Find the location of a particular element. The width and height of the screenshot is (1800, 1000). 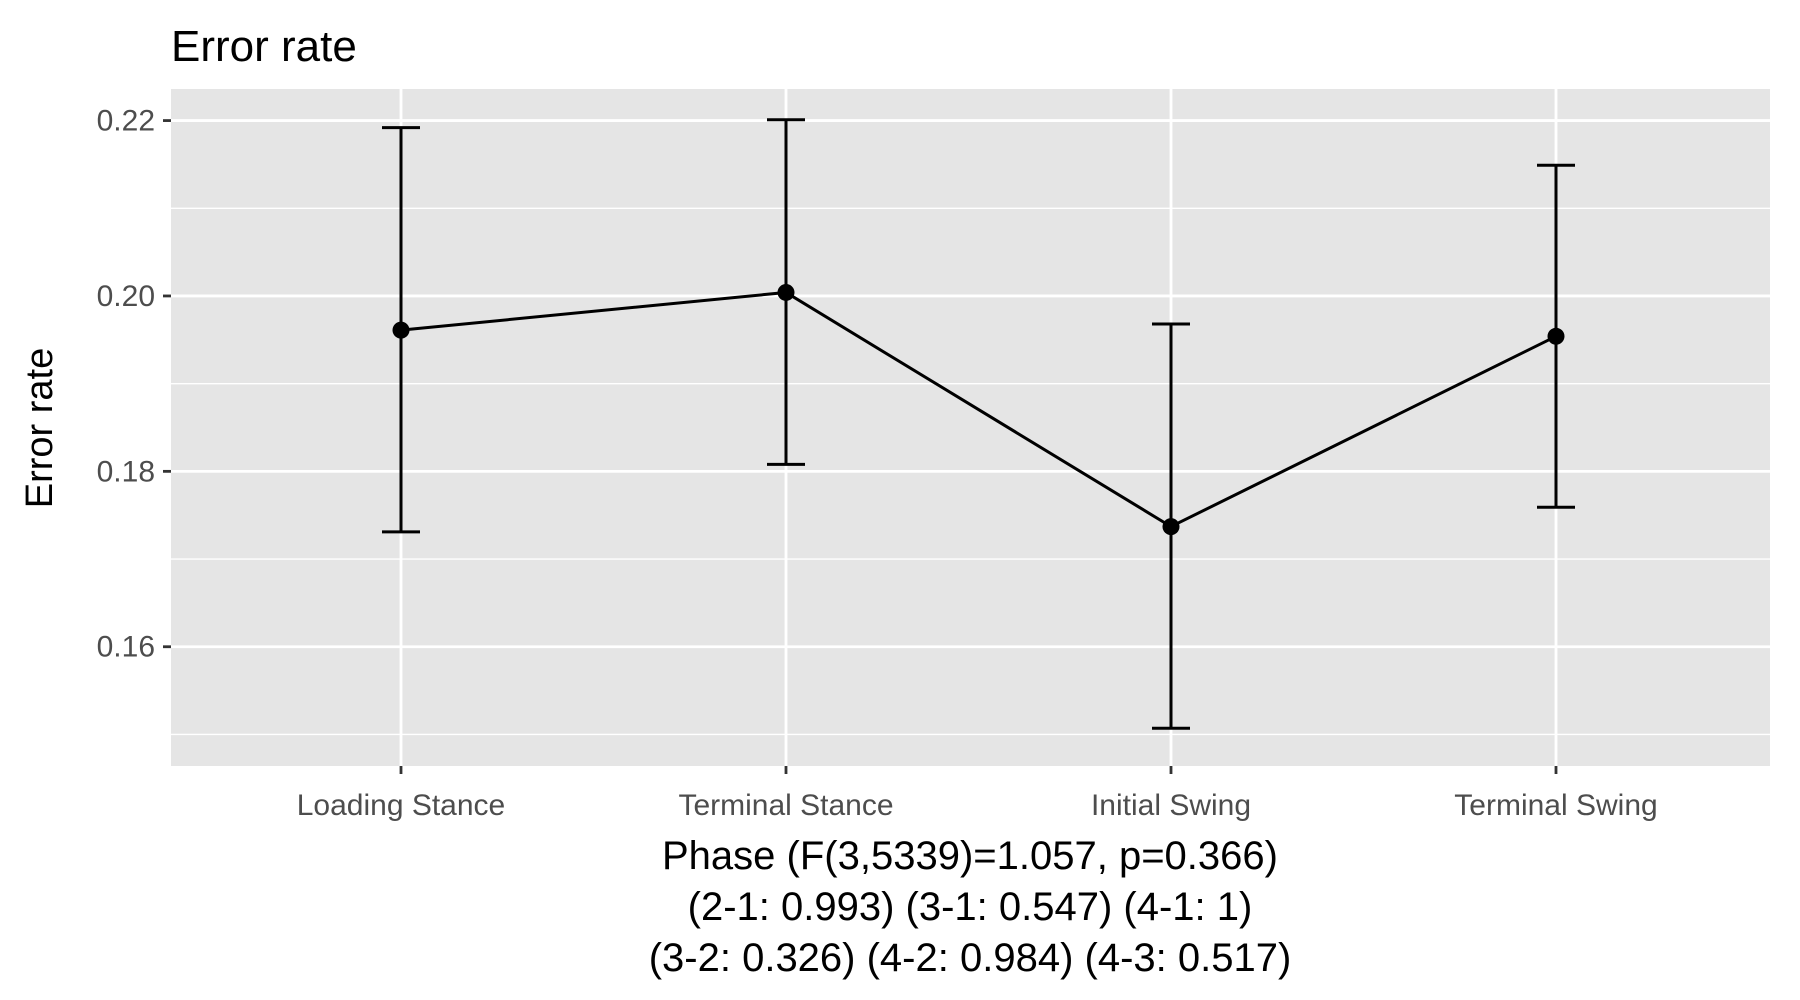

x-axis-title-line-1: Phase (F(3,5339)=1.057, p=0.366) is located at coordinates (970, 856).